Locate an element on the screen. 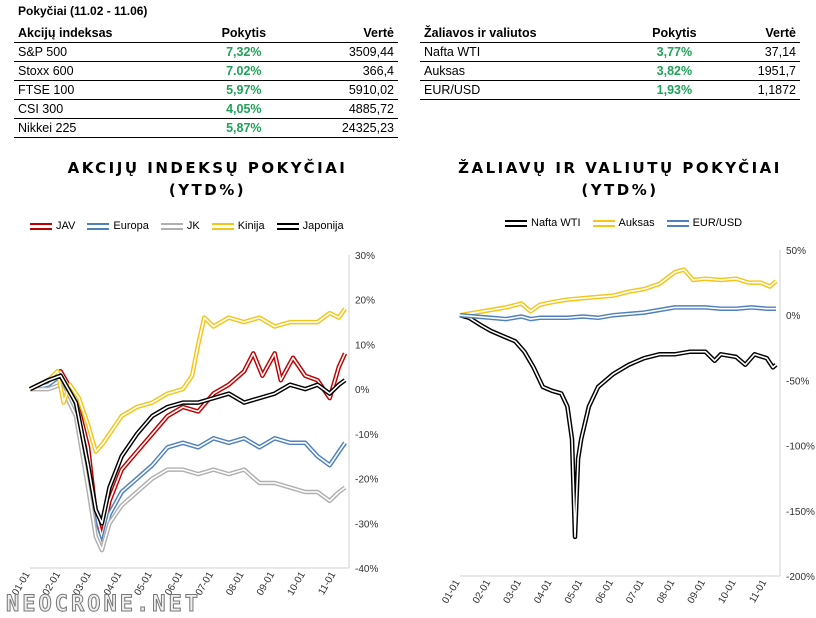  y-tick-label: -40% is located at coordinates (366, 569).